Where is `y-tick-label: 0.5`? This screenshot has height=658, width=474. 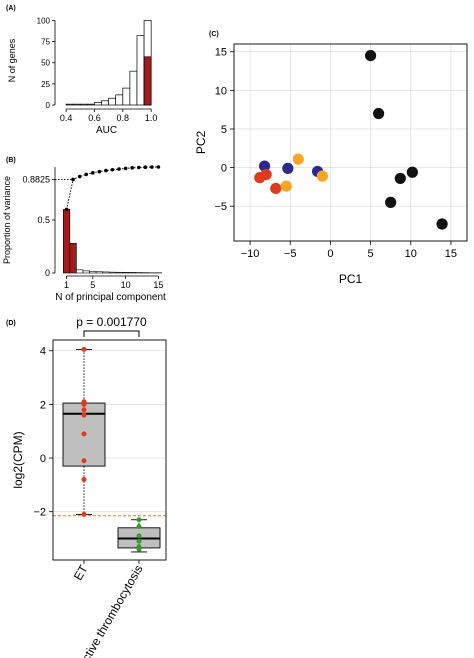
y-tick-label: 0.5 is located at coordinates (43, 220).